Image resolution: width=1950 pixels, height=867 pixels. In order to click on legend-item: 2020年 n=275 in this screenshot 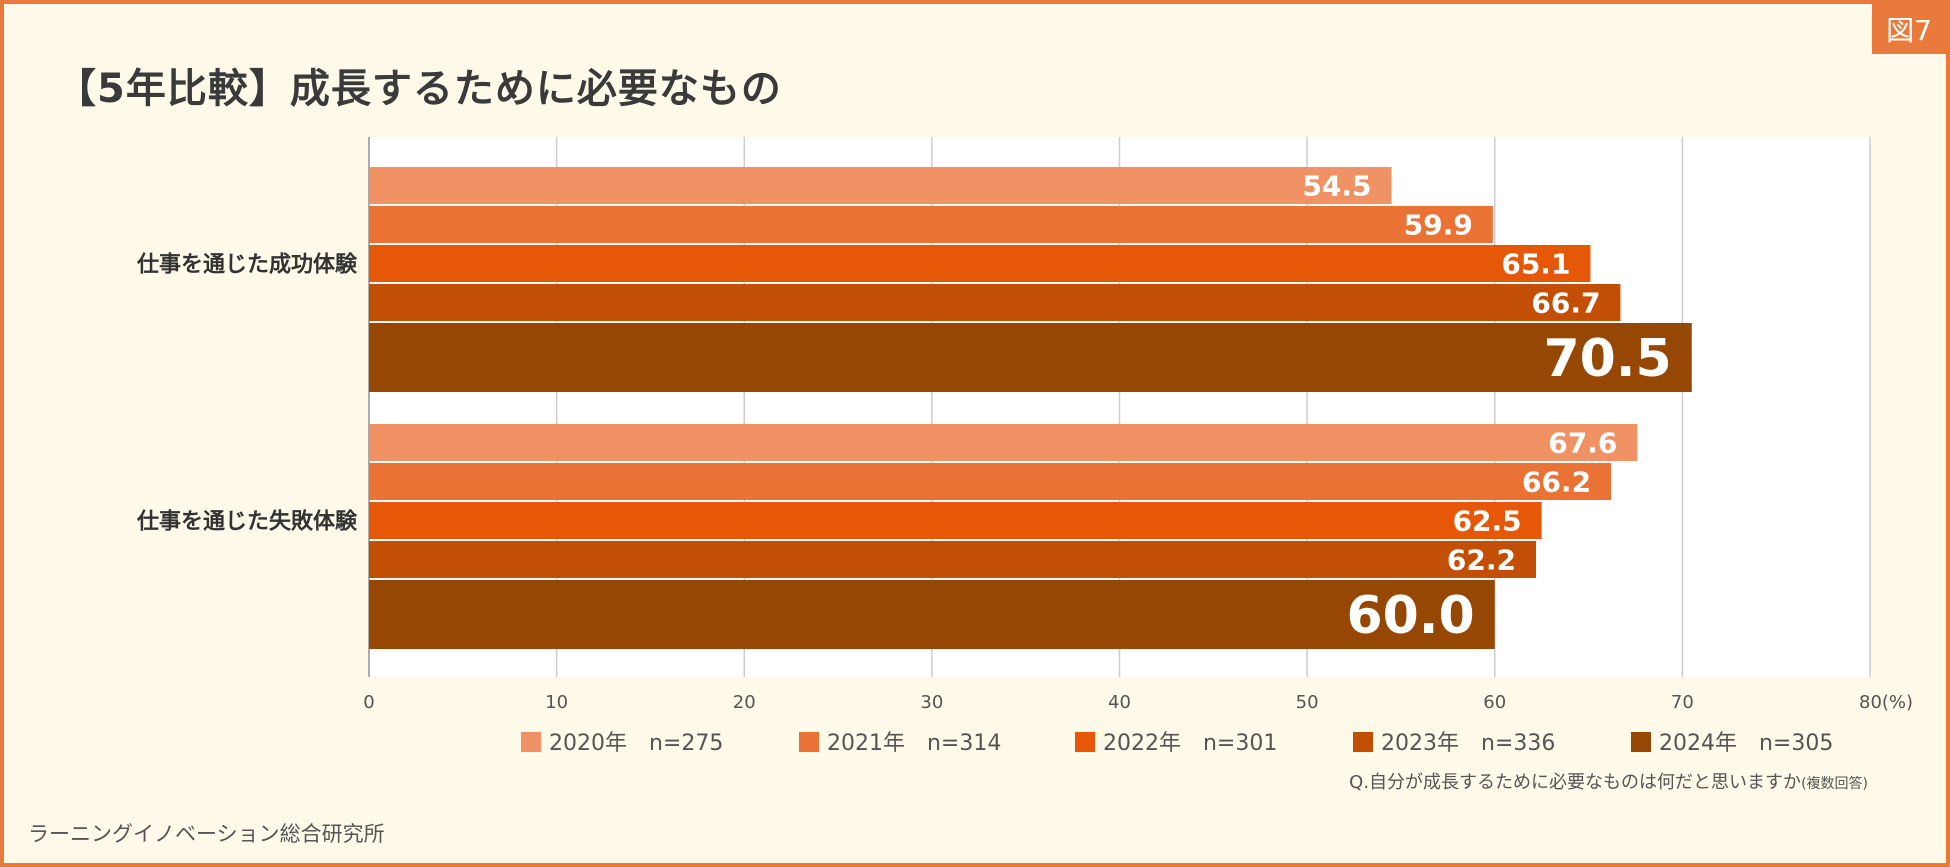, I will do `click(622, 743)`.